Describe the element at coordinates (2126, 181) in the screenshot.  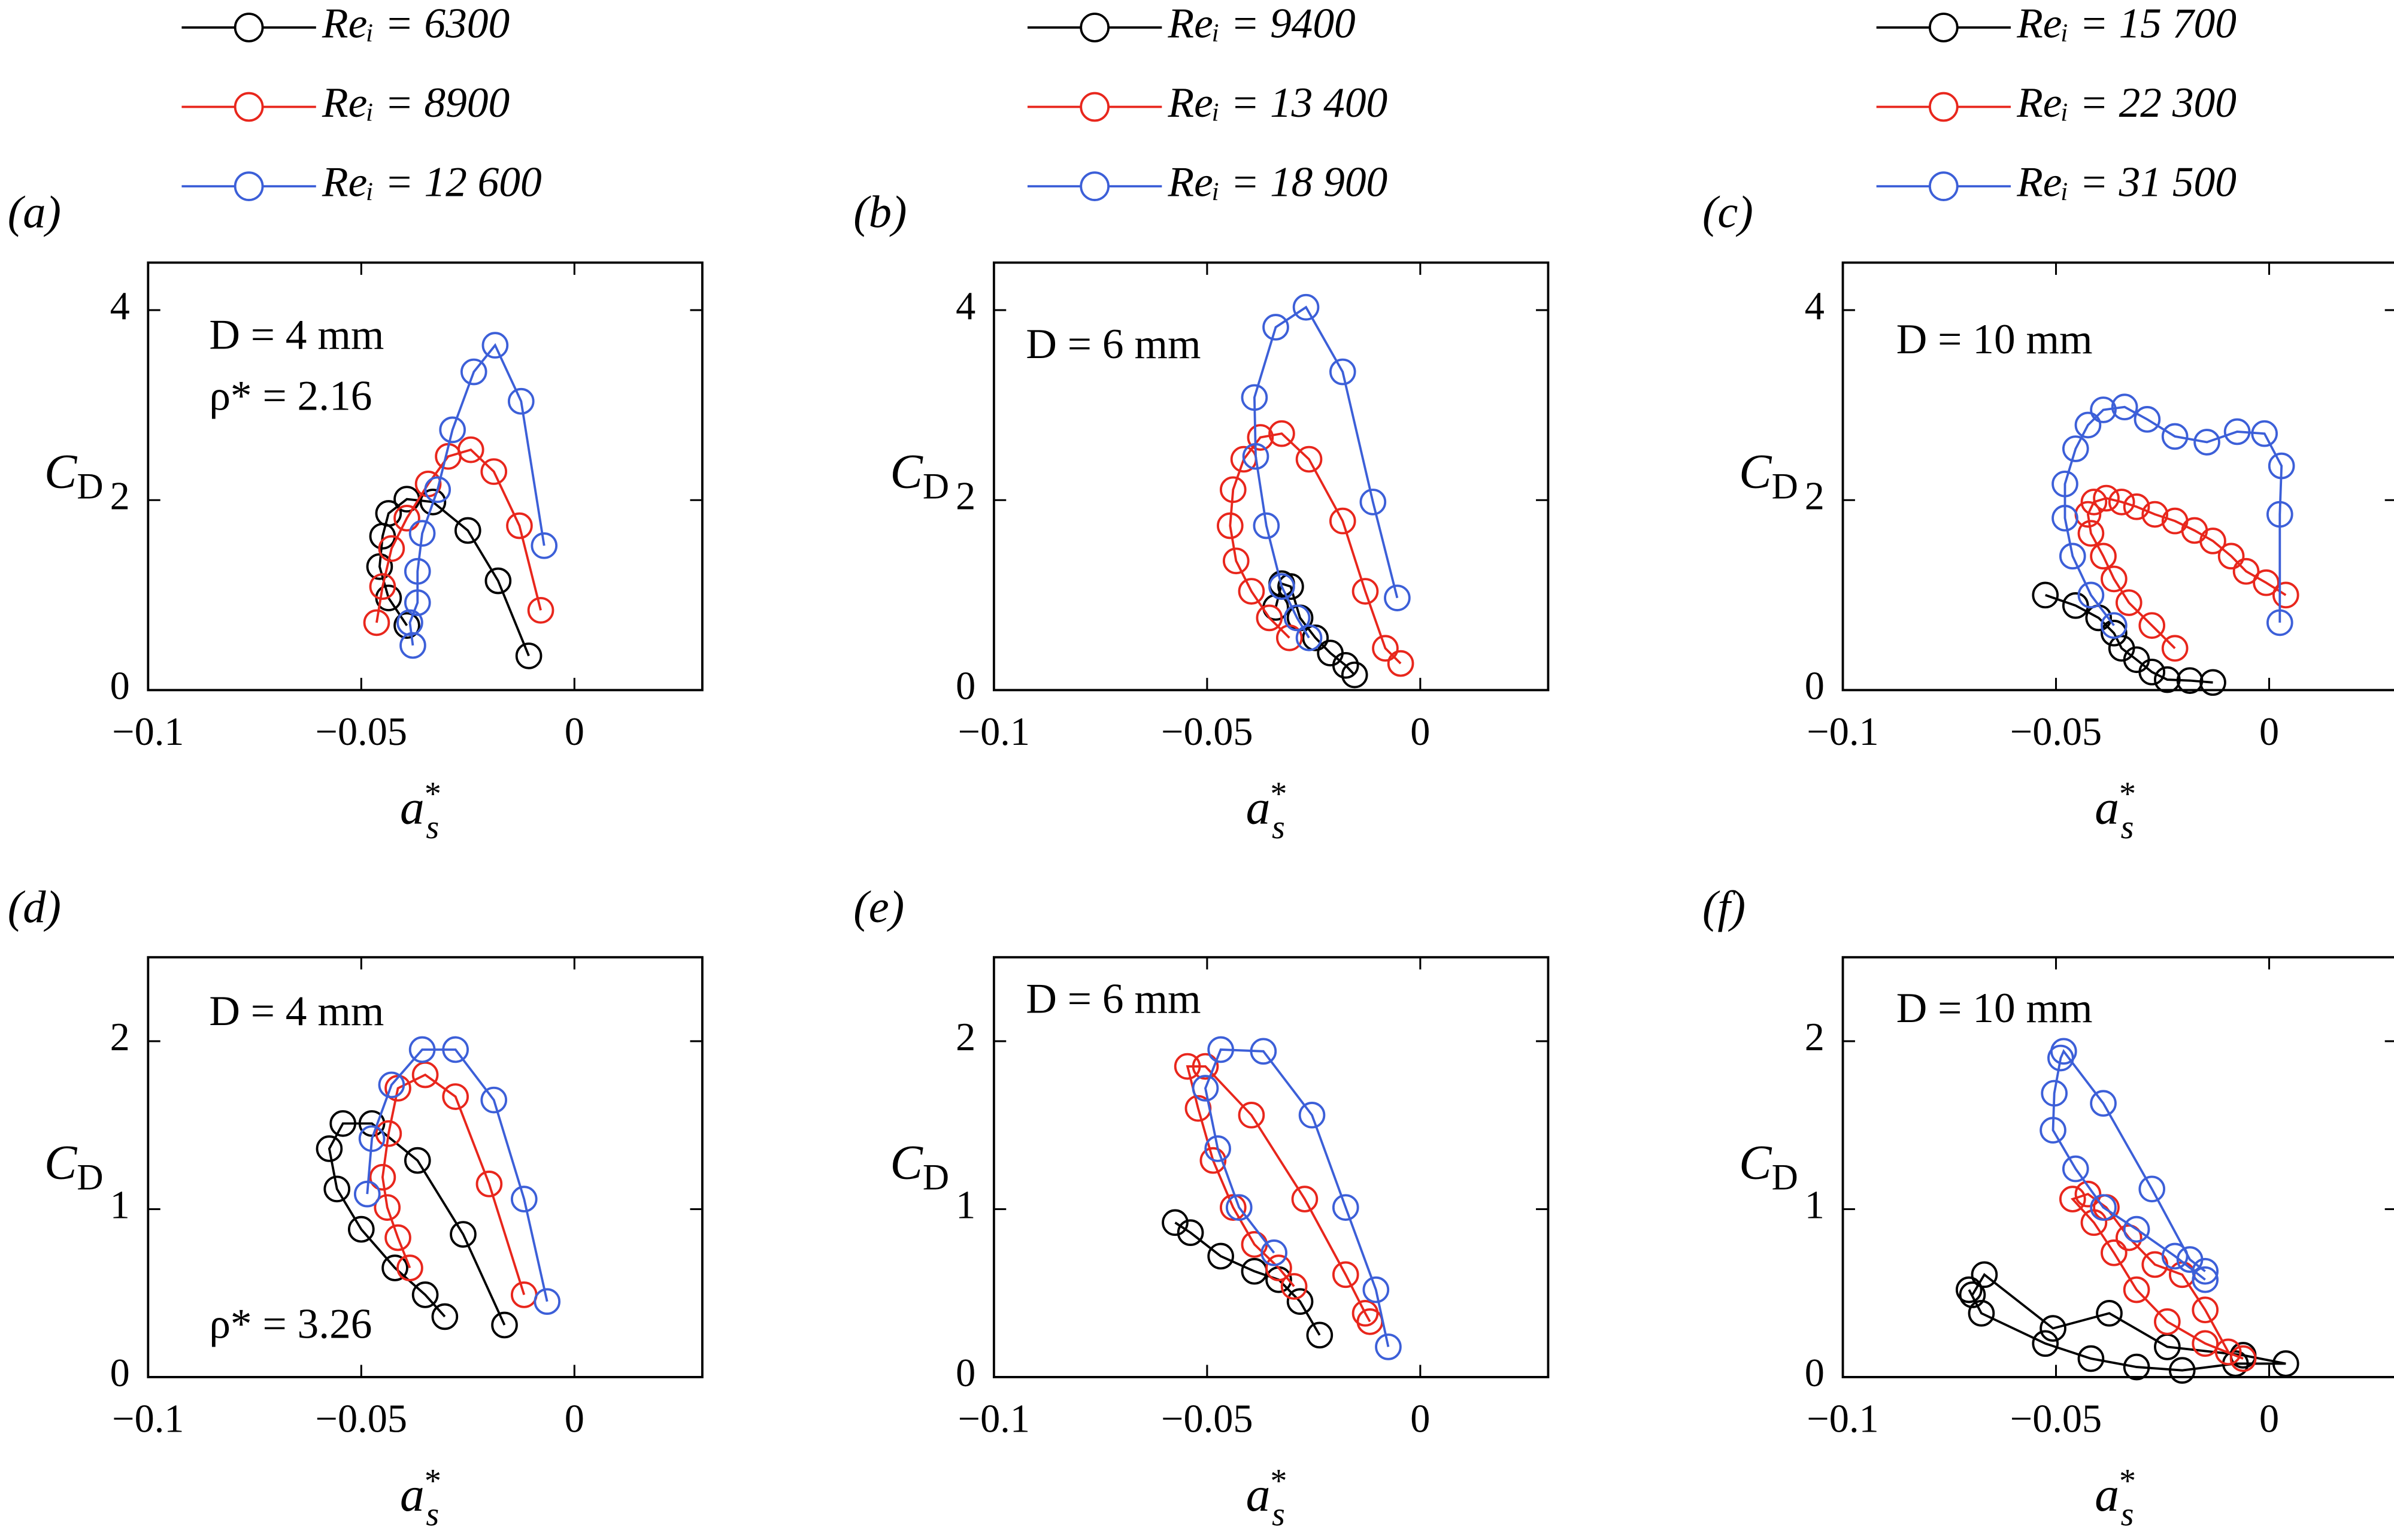
I see `legend-label: Reᵢ = 31 500` at that location.